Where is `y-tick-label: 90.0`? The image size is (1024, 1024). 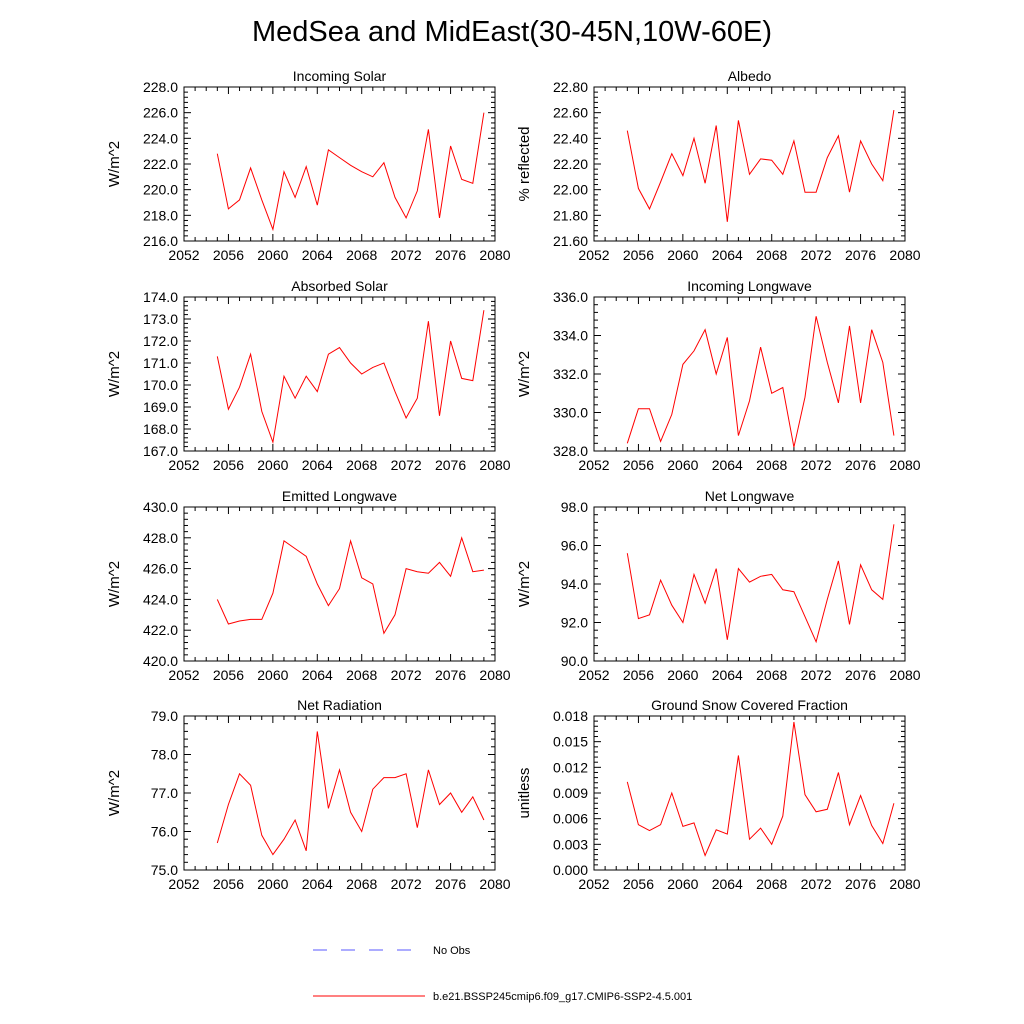
y-tick-label: 90.0 is located at coordinates (574, 661).